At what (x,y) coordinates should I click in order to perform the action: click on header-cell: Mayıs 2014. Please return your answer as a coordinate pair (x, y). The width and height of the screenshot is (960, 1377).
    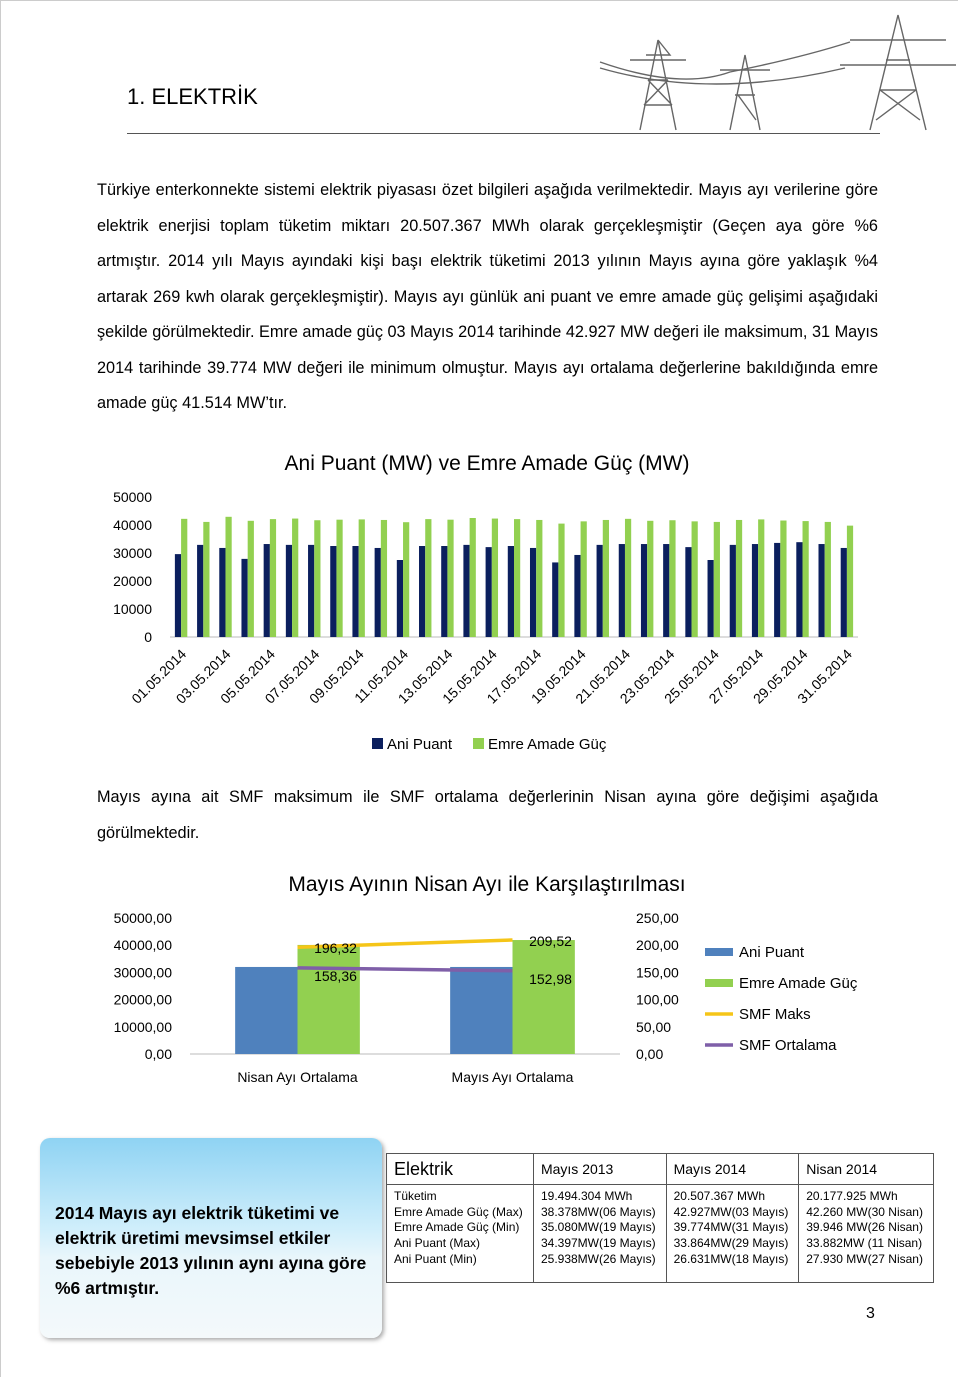
    Looking at the image, I should click on (732, 1169).